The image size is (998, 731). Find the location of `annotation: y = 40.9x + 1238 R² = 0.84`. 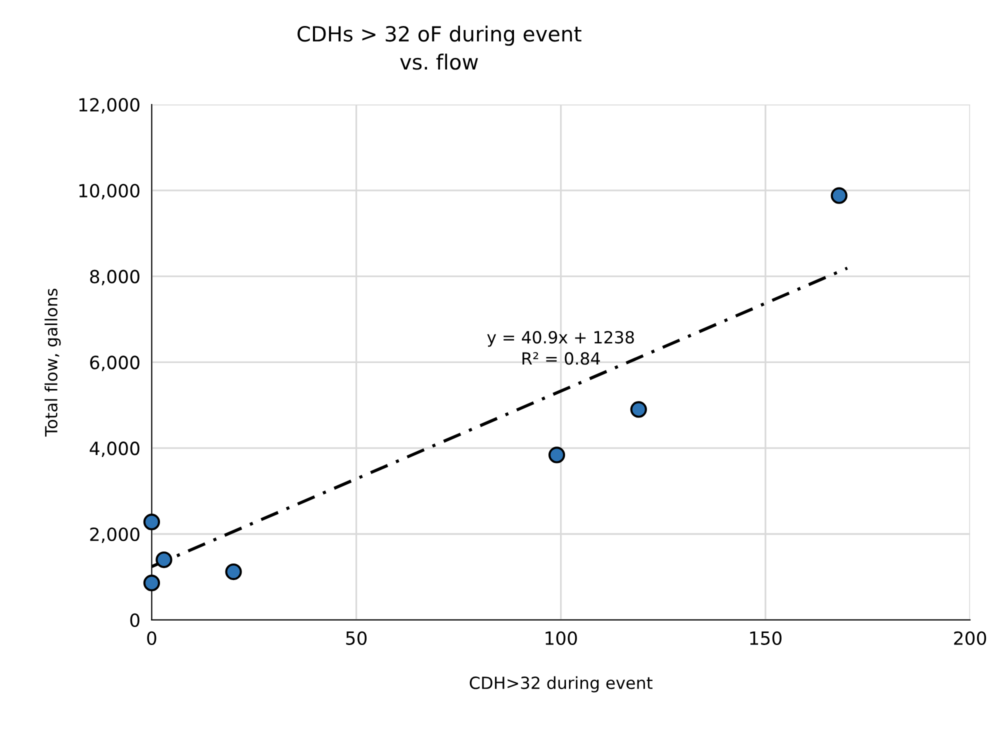

annotation: y = 40.9x + 1238 R² = 0.84 is located at coordinates (560, 347).